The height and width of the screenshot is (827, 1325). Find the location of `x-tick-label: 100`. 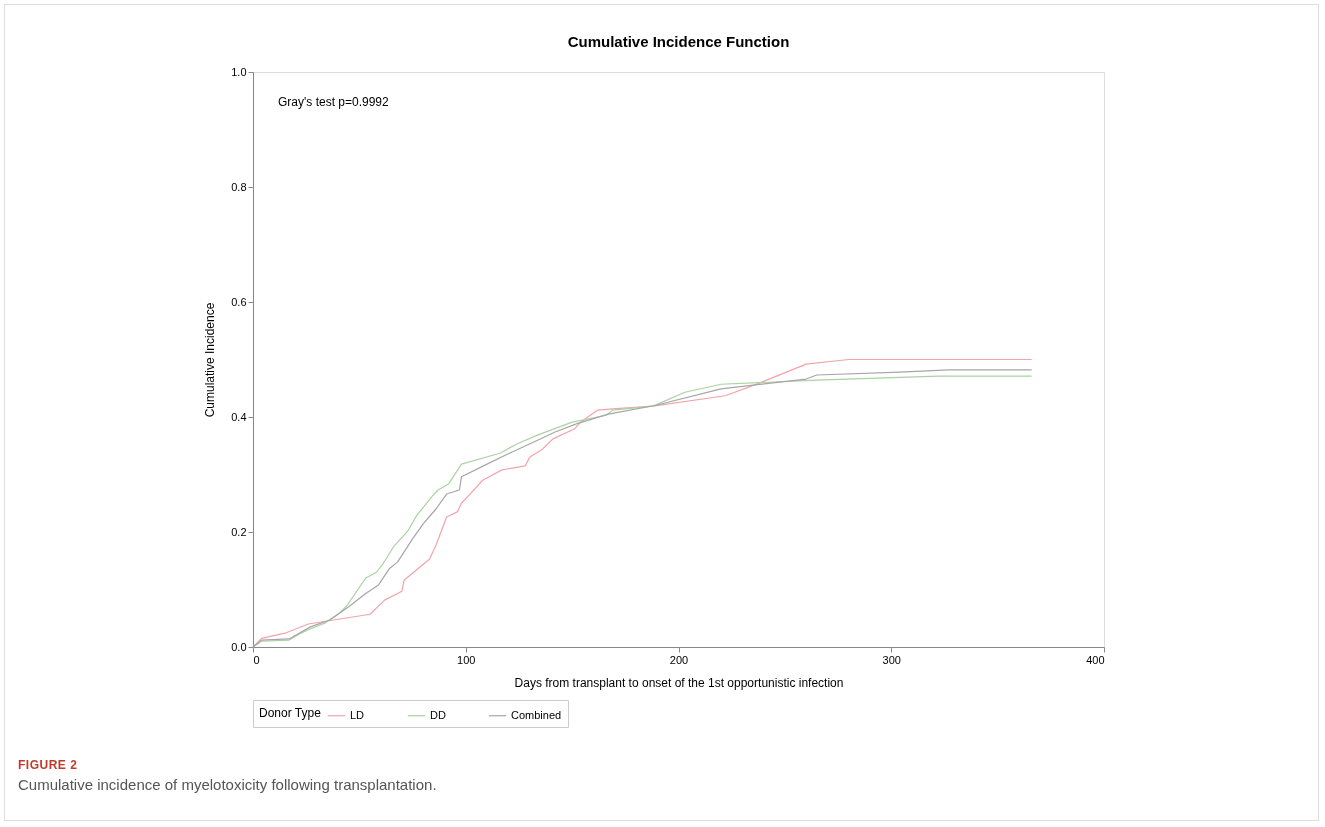

x-tick-label: 100 is located at coordinates (466, 659).